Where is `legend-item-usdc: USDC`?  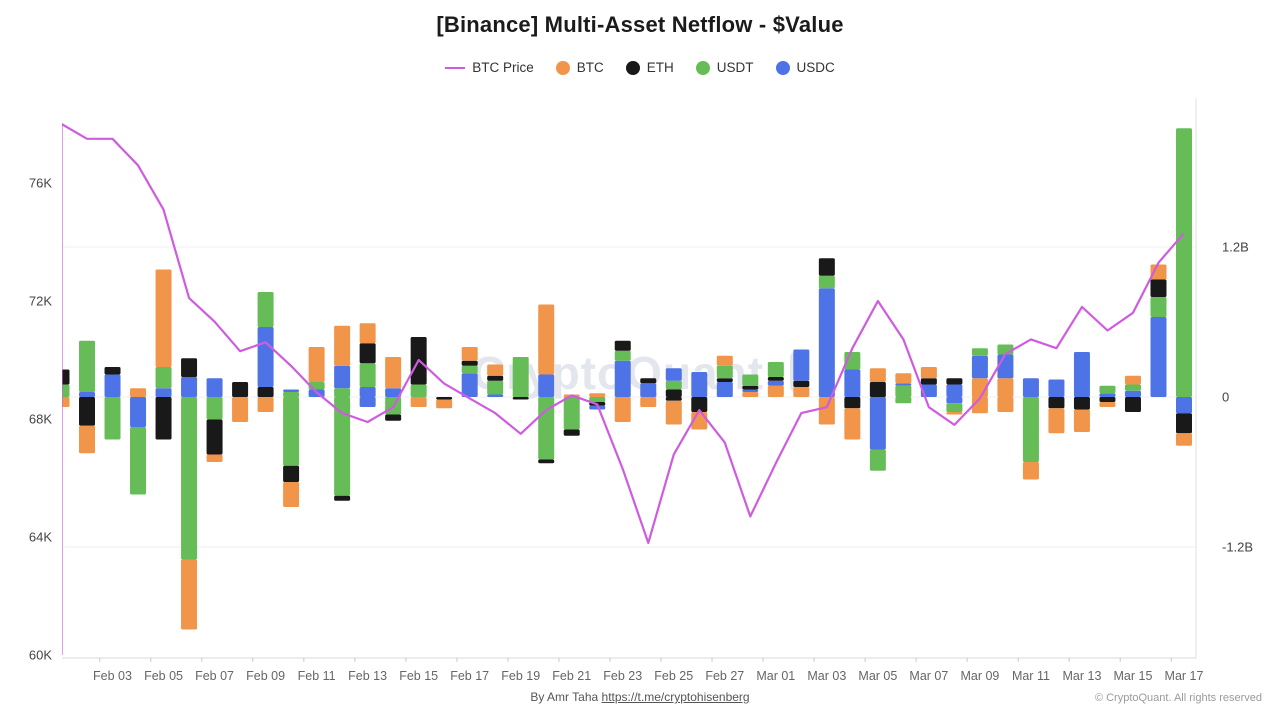 legend-item-usdc: USDC is located at coordinates (805, 67).